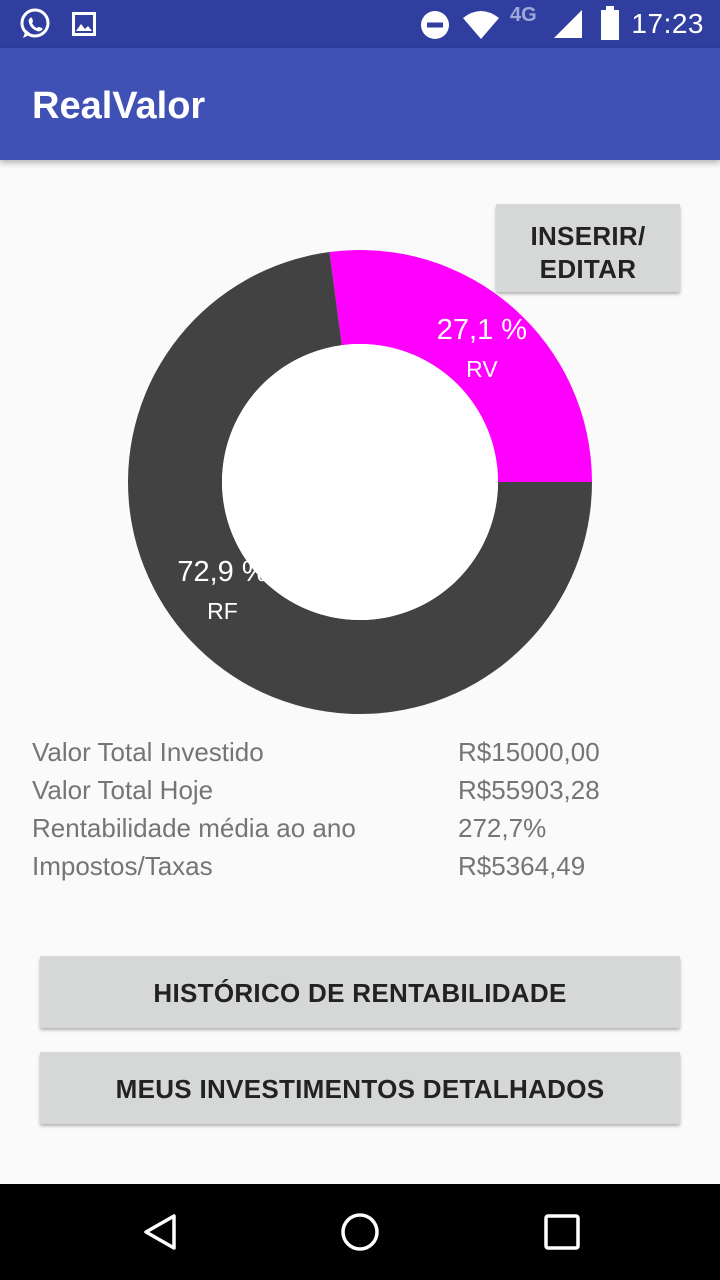  I want to click on stat-label-total-investido: Valor Total Investido, so click(148, 752).